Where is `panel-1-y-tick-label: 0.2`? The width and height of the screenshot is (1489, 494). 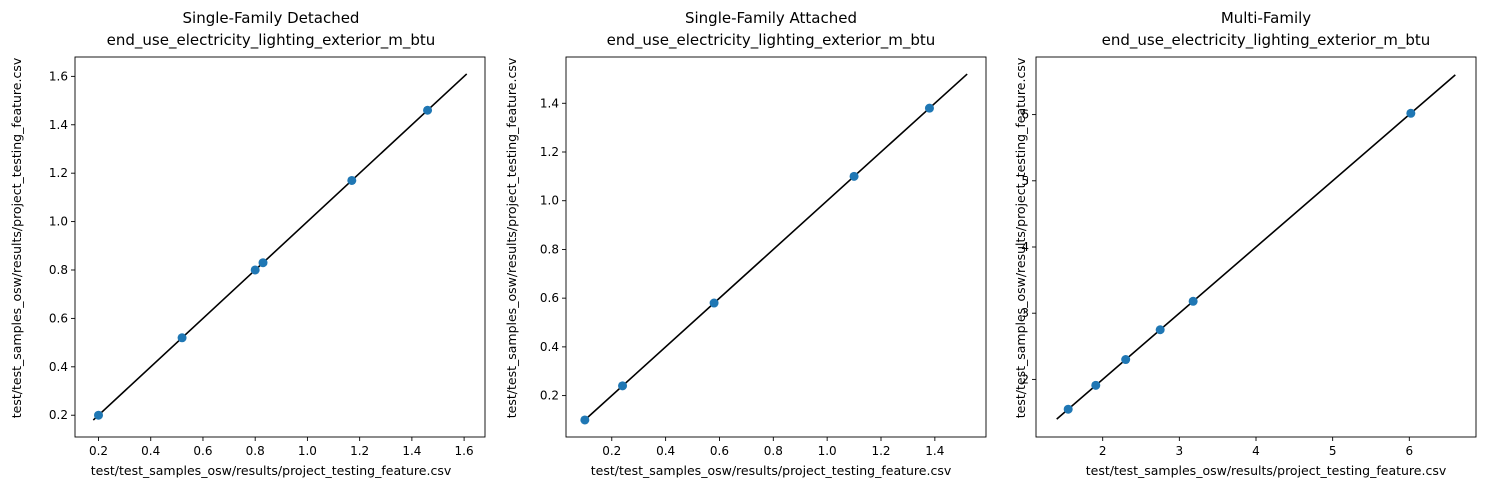
panel-1-y-tick-label: 0.2 is located at coordinates (58, 415).